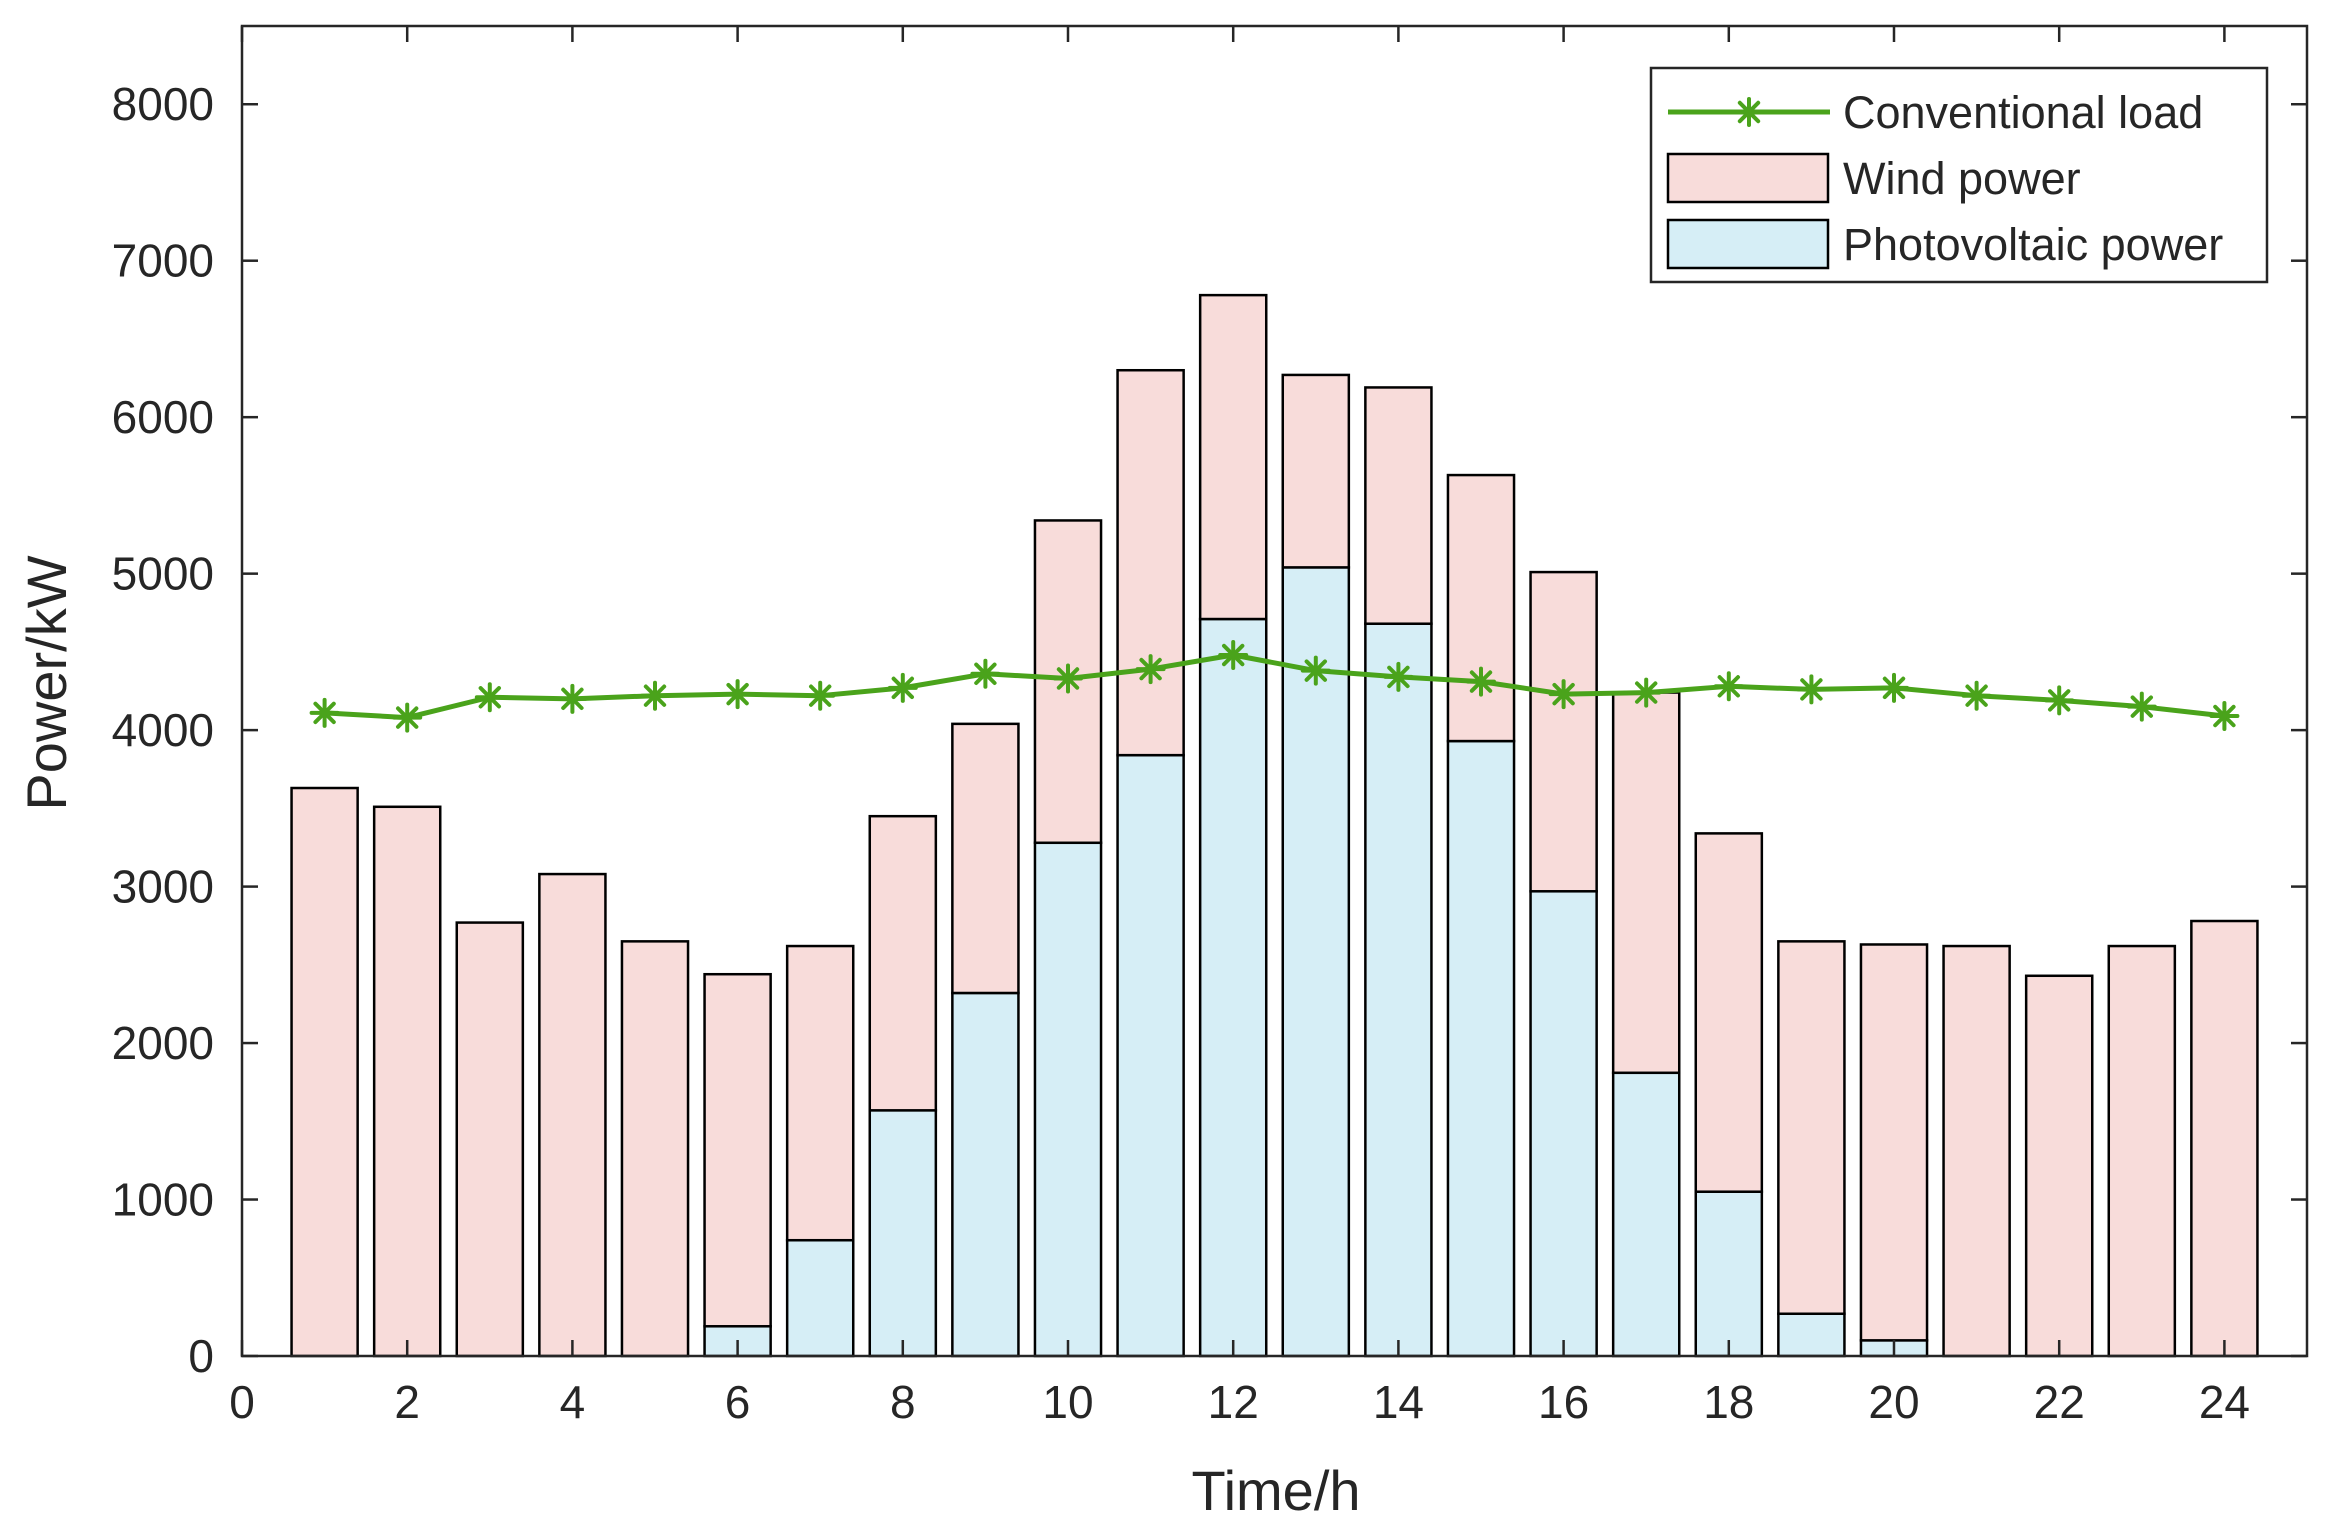  I want to click on load-line, so click(1274, 686).